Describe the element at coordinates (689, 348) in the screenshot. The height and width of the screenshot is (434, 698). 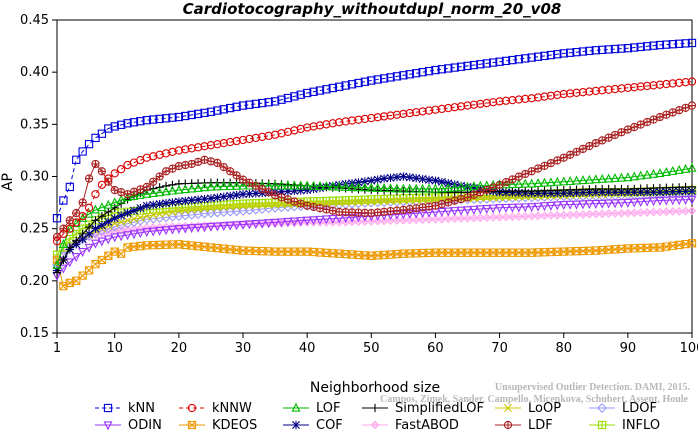
I see `x-tick-label: 100` at that location.